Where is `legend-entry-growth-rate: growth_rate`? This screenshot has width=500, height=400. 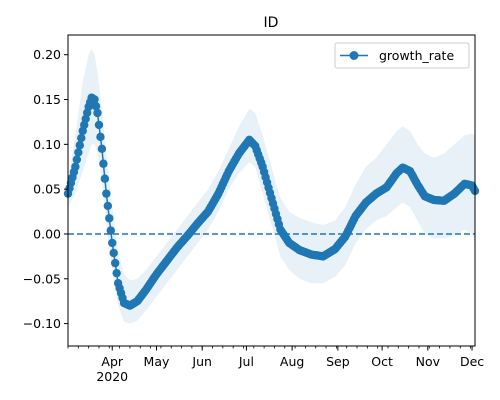
legend-entry-growth-rate: growth_rate is located at coordinates (416, 55).